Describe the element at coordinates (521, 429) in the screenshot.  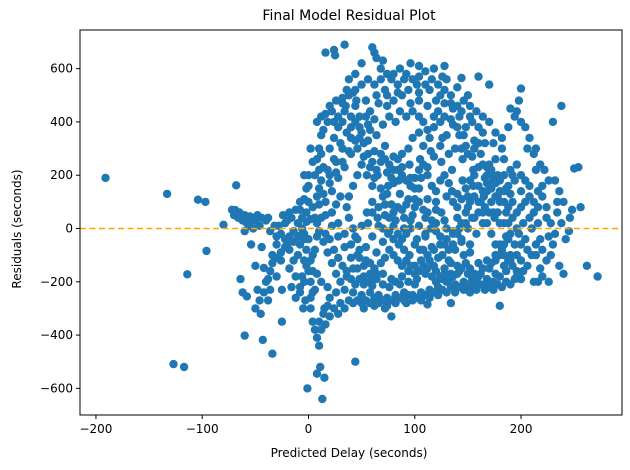
I see `x-tick-label: 200` at that location.